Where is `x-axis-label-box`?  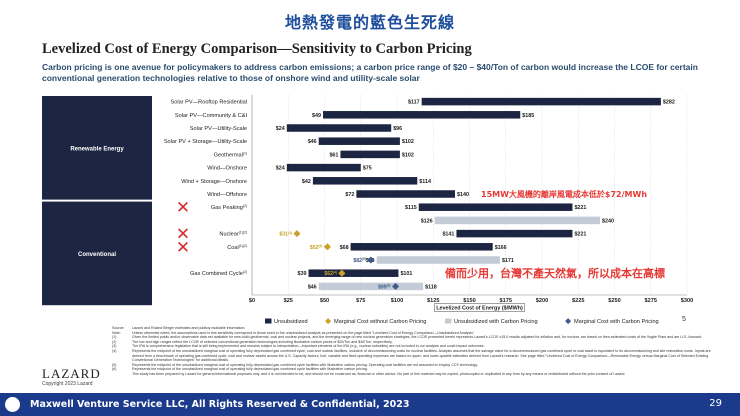 x-axis-label-box is located at coordinates (479, 307).